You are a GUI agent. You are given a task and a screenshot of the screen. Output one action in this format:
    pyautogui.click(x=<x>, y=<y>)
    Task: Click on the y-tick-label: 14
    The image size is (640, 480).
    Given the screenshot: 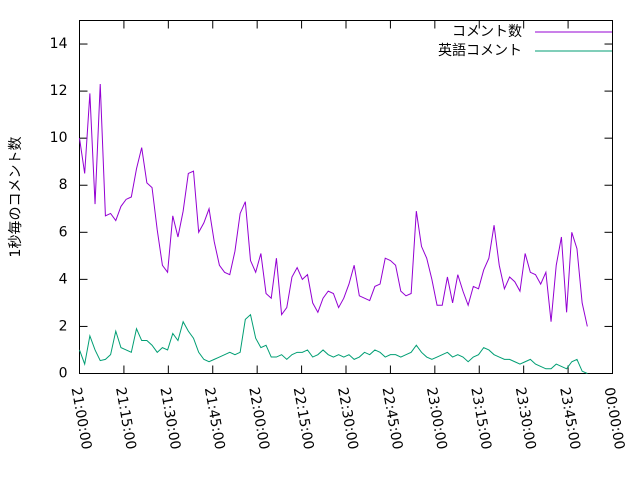 What is the action you would take?
    pyautogui.click(x=59, y=44)
    